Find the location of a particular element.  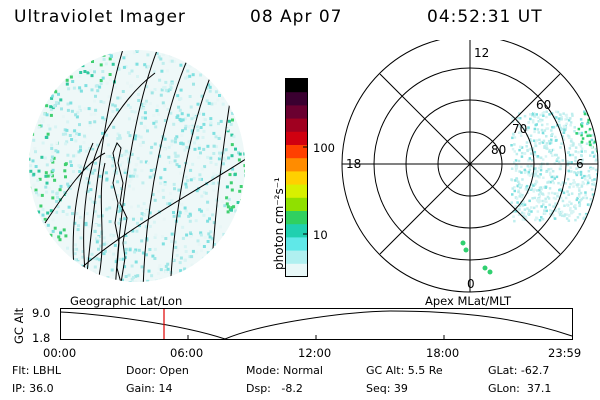

mlt-label-12: 12 is located at coordinates (481, 53).